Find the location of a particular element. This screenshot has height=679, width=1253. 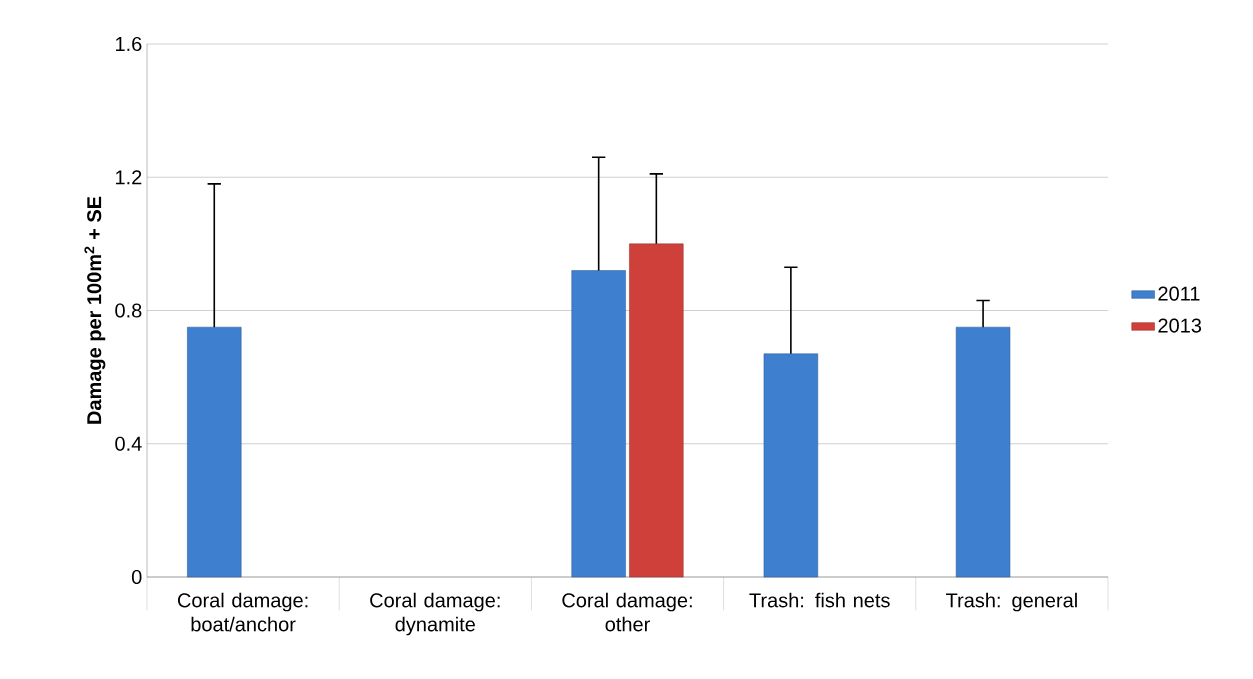

y-tick-label: 1.2 is located at coordinates (129, 177).